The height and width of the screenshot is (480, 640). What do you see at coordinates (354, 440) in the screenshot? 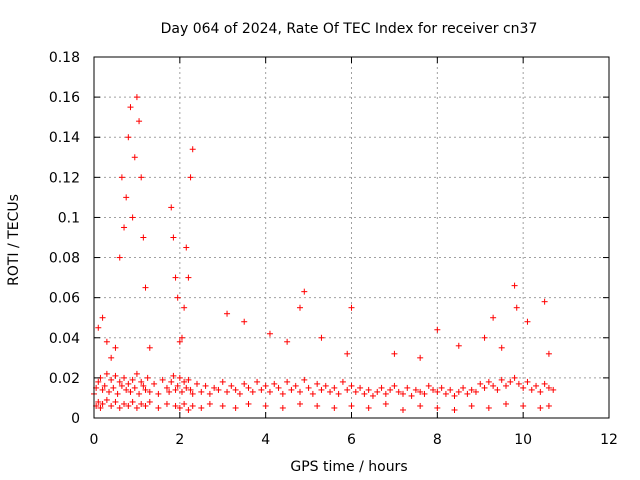
I see `x-tick-labels: 0 2 4 6 8 10 12` at bounding box center [354, 440].